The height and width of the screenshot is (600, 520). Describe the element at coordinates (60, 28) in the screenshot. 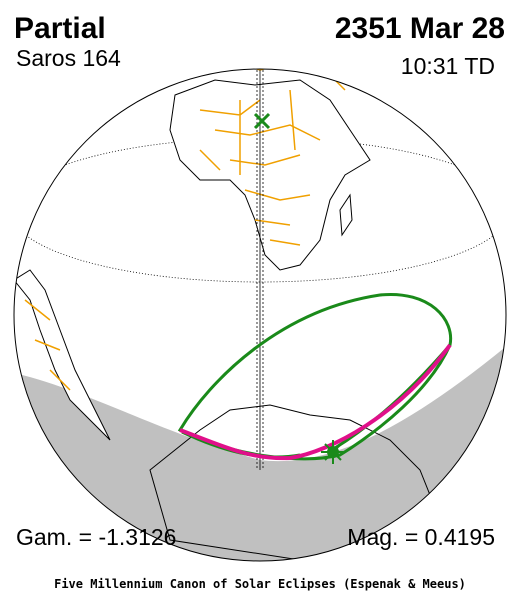

I see `title: Partial` at that location.